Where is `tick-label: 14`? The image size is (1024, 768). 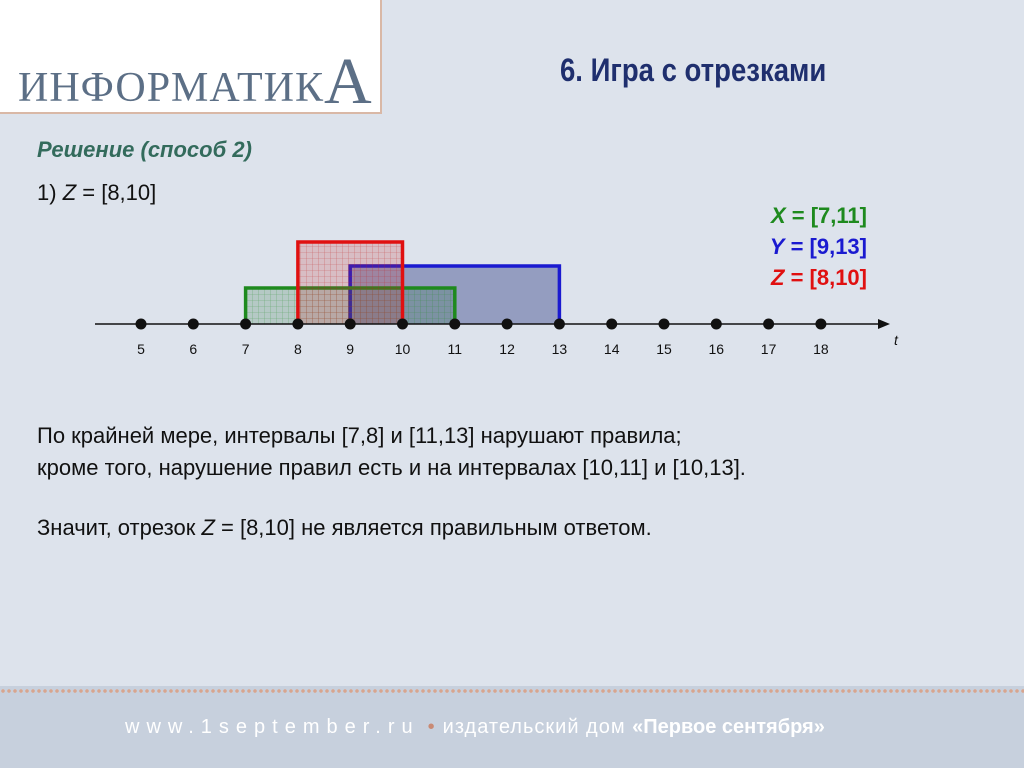
tick-label: 14 is located at coordinates (612, 349).